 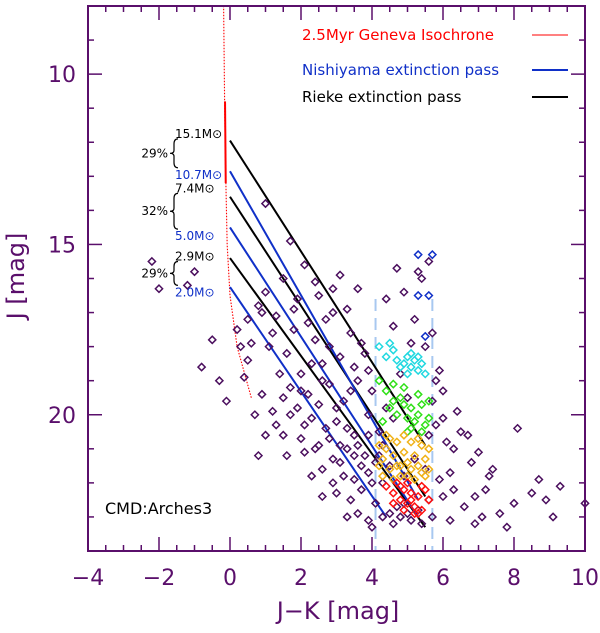 I want to click on x-tick-label: 6, so click(x=443, y=578).